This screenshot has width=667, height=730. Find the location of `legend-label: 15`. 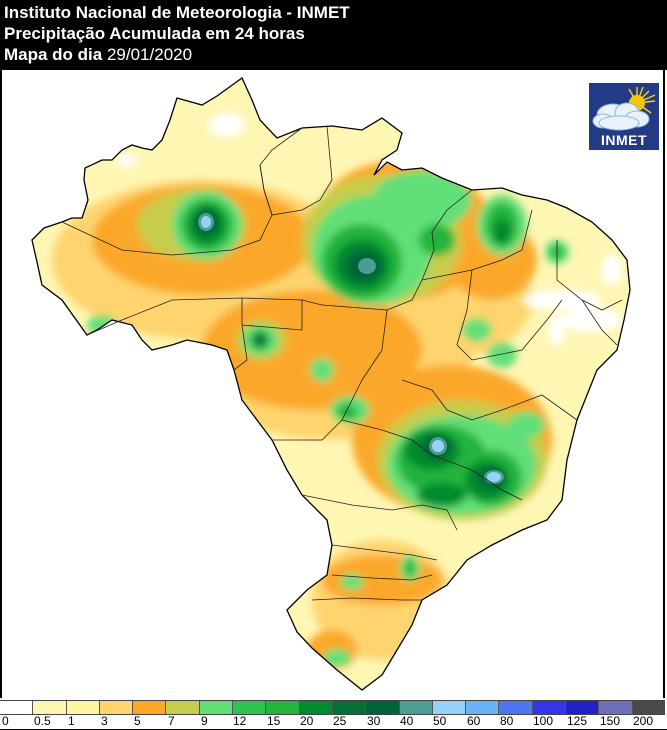

legend-label: 15 is located at coordinates (274, 721).